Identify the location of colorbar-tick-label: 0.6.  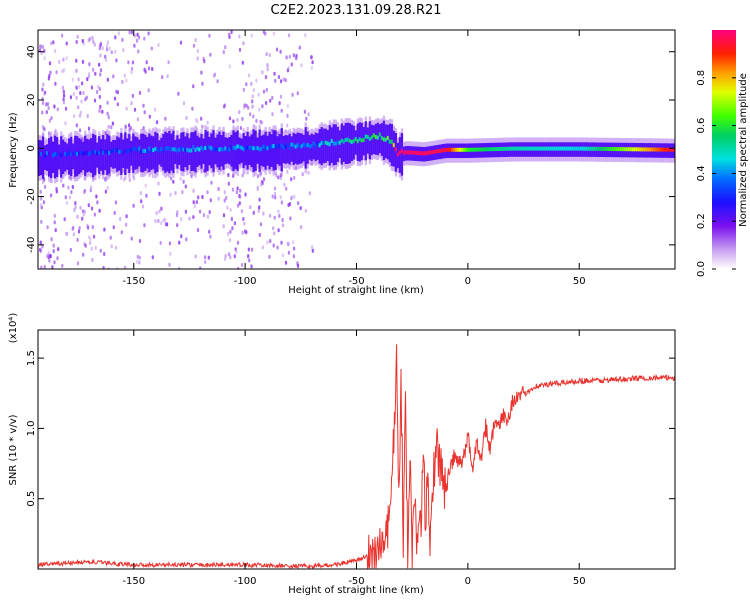
(701, 126).